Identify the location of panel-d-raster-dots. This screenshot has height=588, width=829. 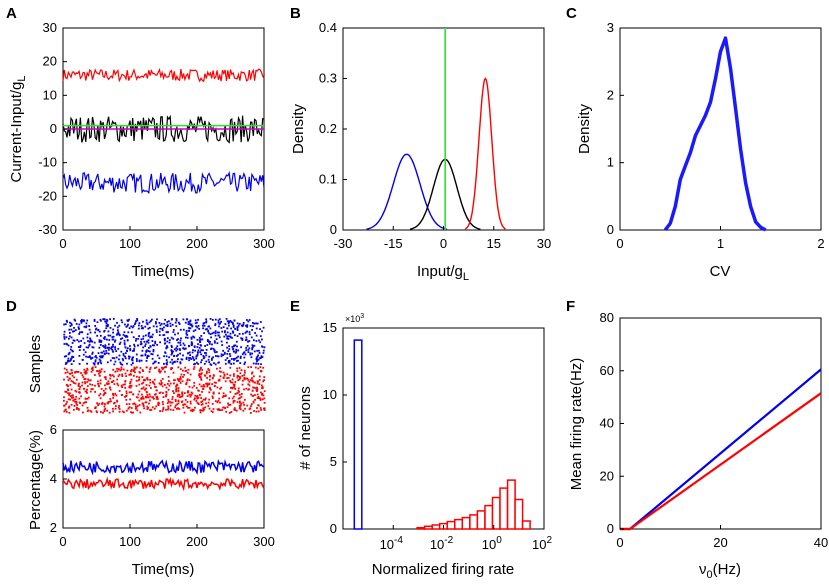
(164, 366).